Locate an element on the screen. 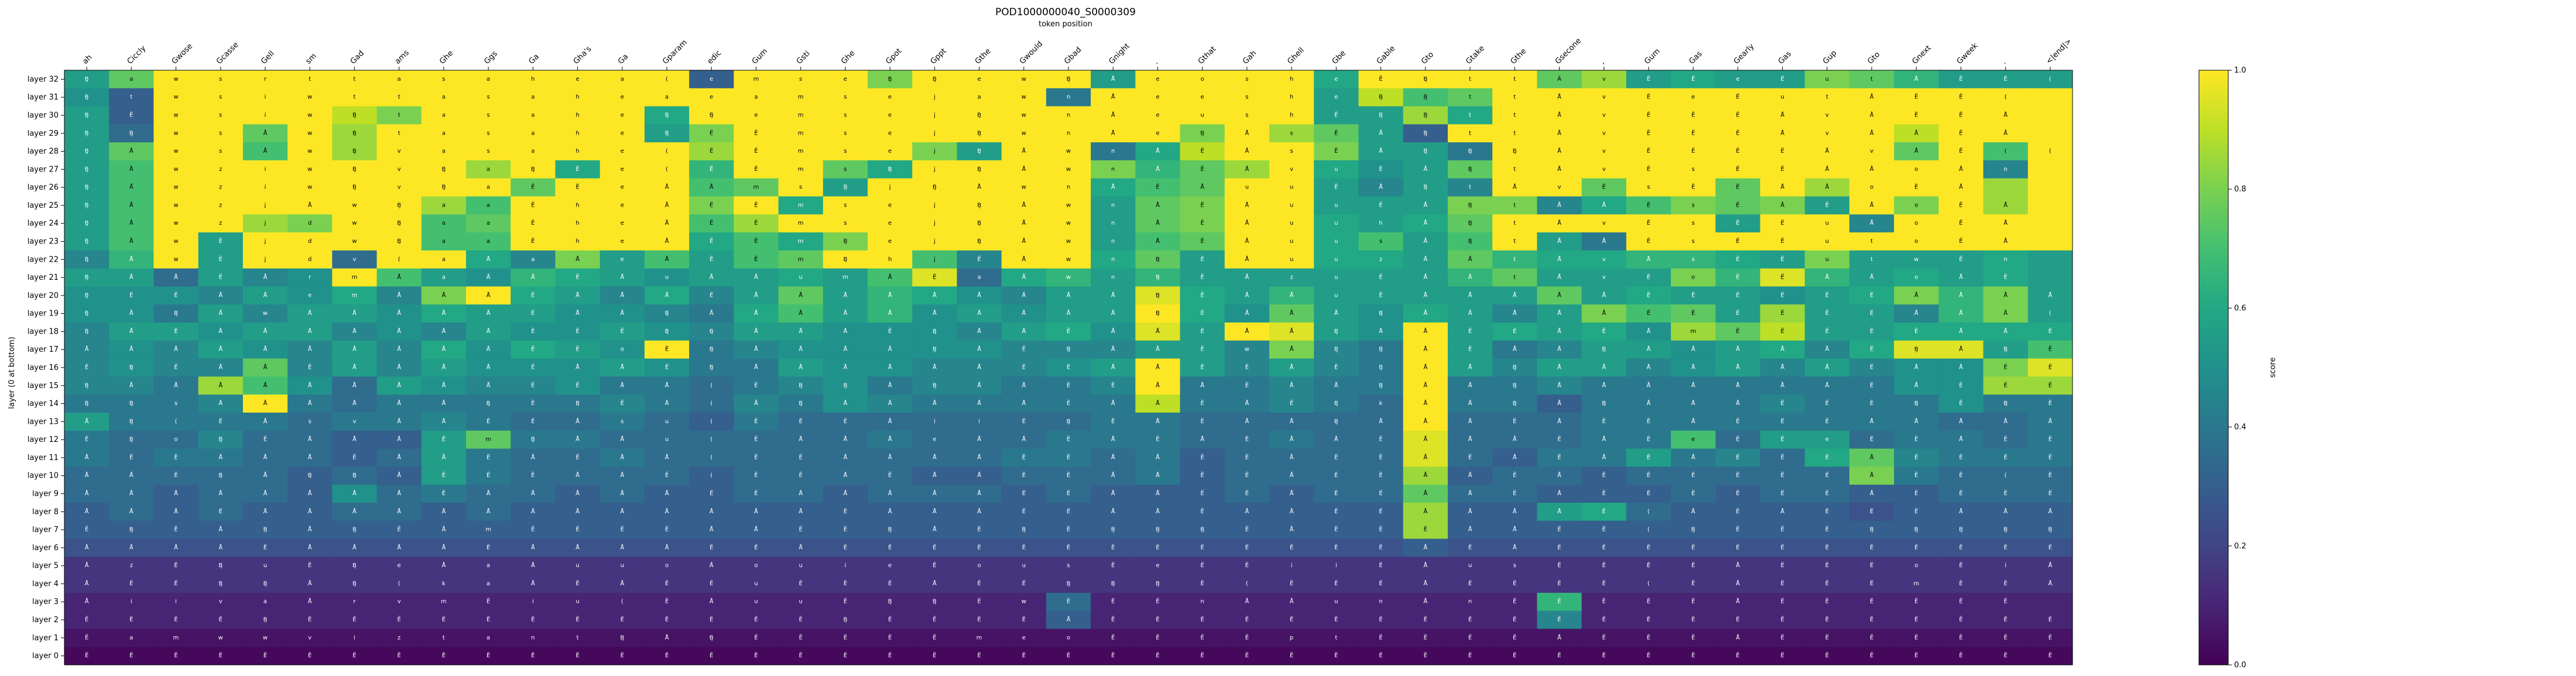 The image size is (2576, 676). cell-token-label: a is located at coordinates (265, 602).